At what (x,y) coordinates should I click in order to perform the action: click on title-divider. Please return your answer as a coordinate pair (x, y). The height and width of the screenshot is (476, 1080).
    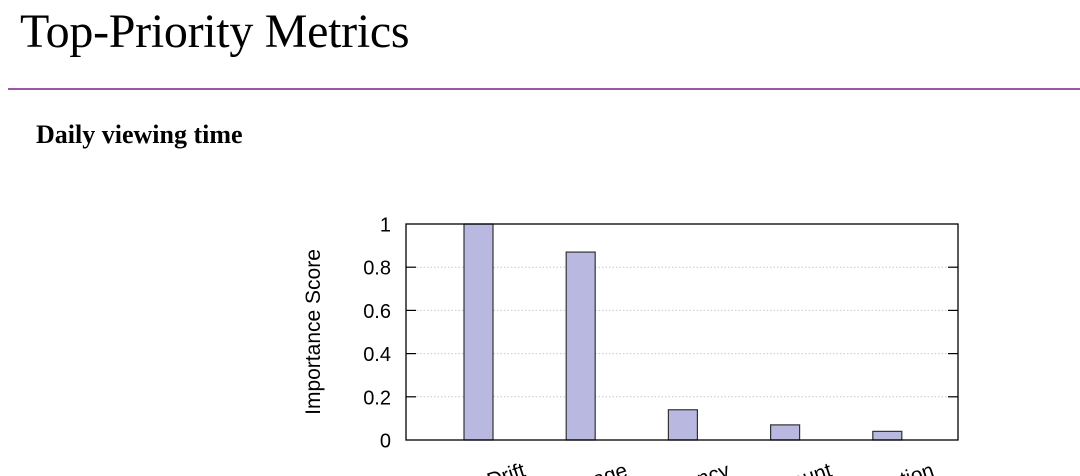
    Looking at the image, I should click on (544, 89).